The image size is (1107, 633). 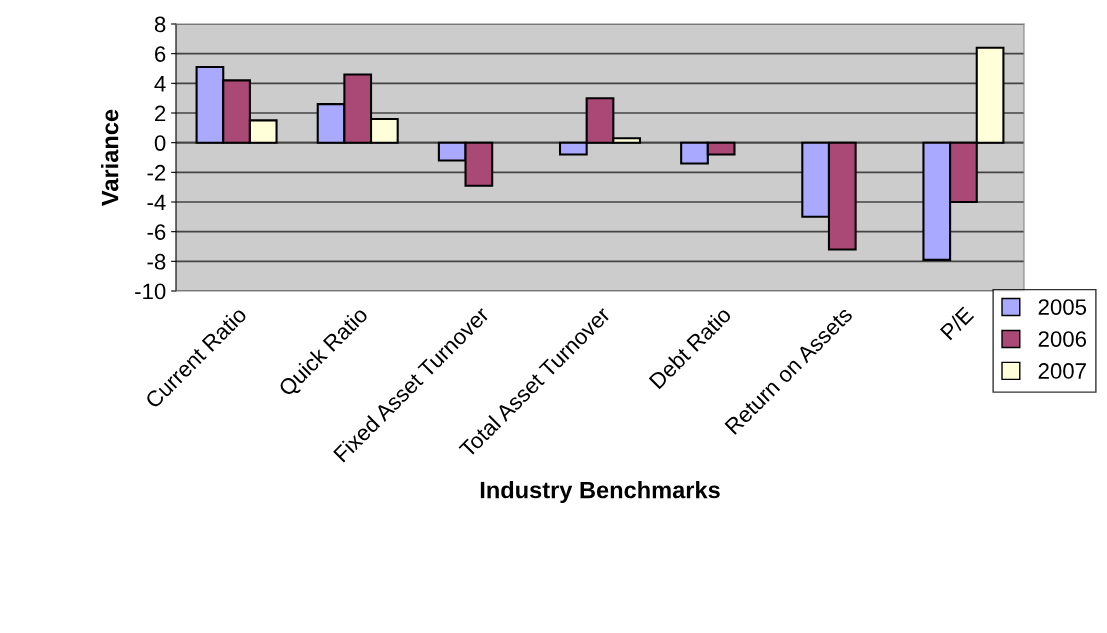 What do you see at coordinates (160, 24) in the screenshot?
I see `y-tick-label: 8` at bounding box center [160, 24].